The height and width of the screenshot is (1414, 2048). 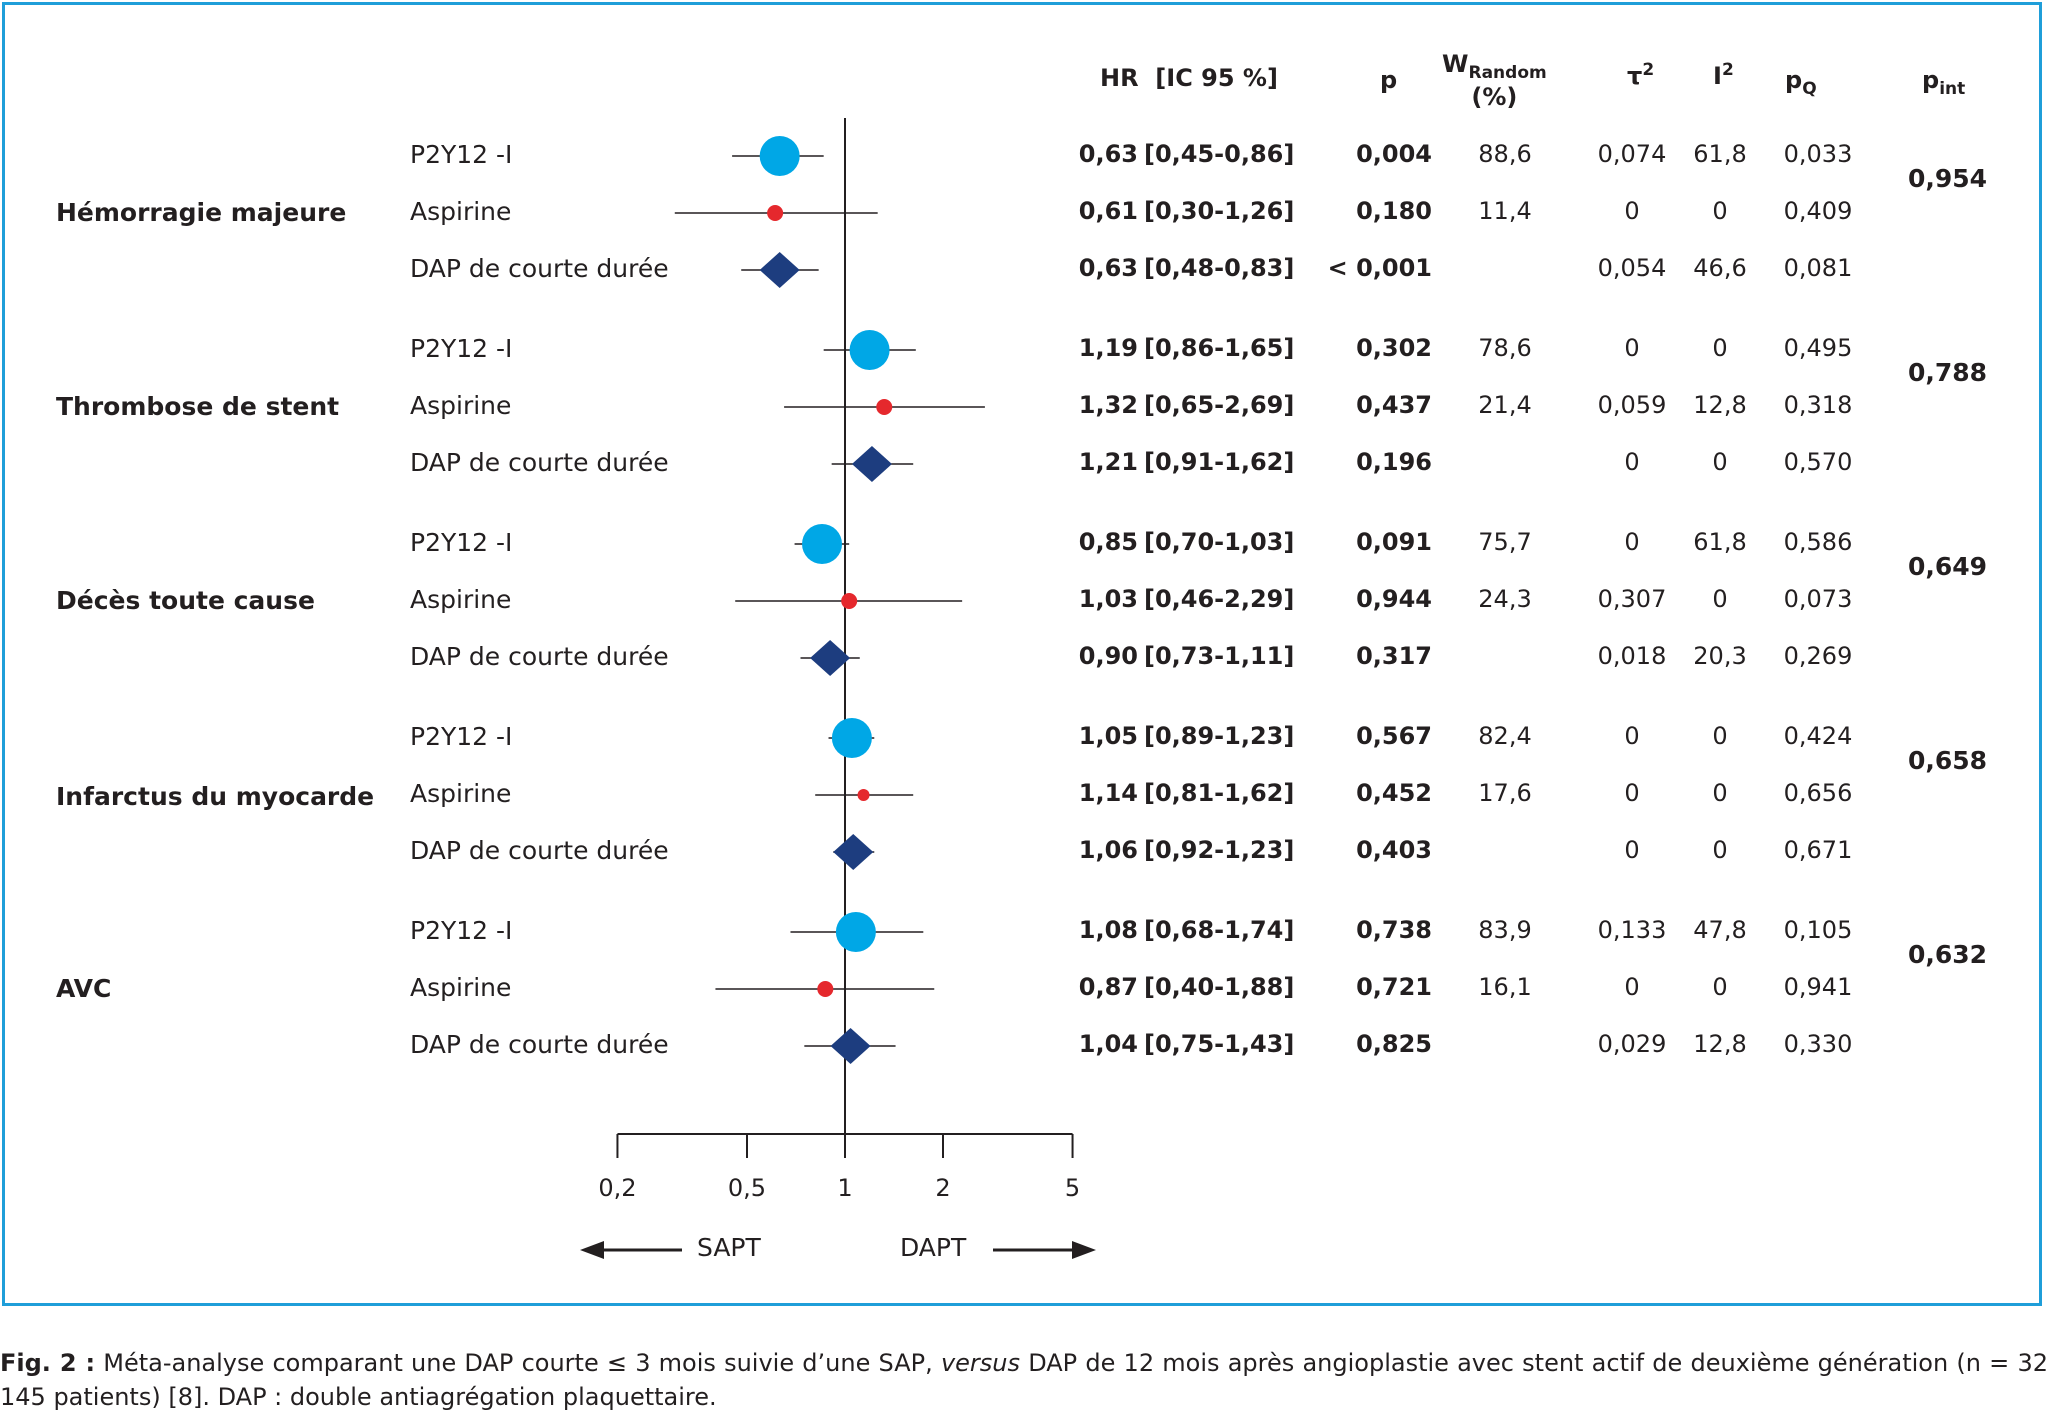 I want to click on p-interaction-value: 0,632, so click(x=1948, y=954).